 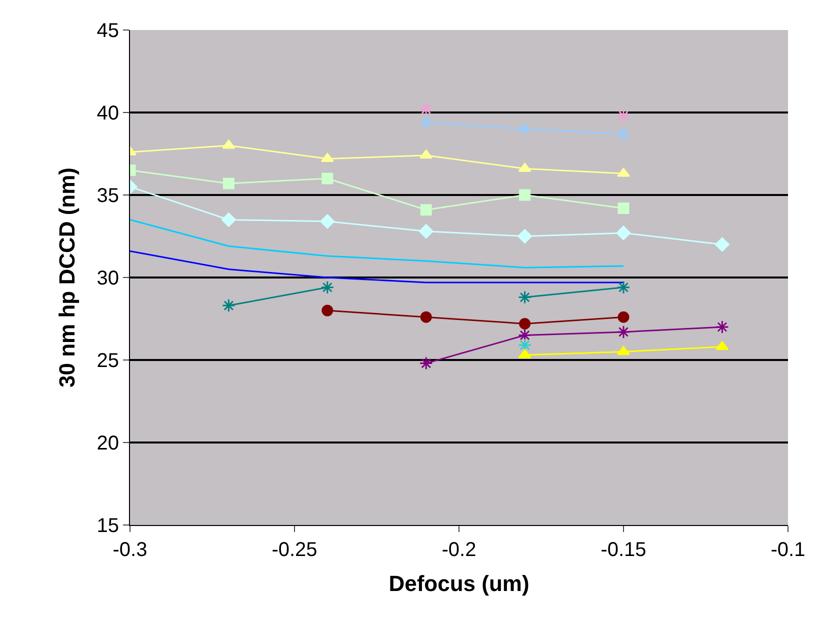 I want to click on y-tick-label: 40, so click(x=107, y=113).